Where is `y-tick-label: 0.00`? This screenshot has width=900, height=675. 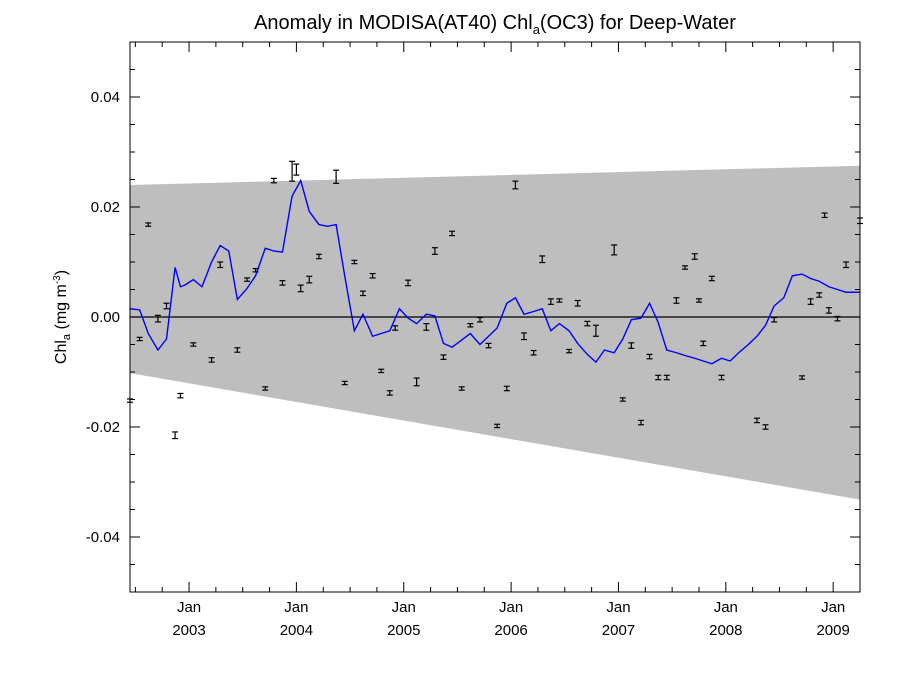
y-tick-label: 0.00 is located at coordinates (105, 317).